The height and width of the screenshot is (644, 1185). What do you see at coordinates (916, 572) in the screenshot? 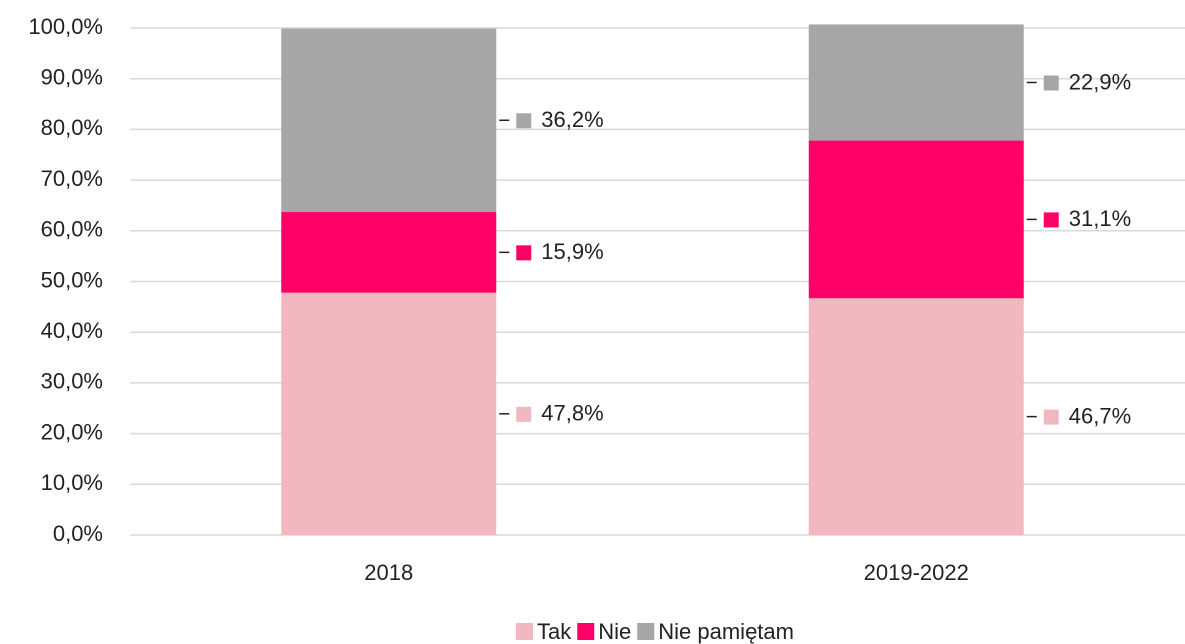
I see `x-tick-label: 2019-2022` at bounding box center [916, 572].